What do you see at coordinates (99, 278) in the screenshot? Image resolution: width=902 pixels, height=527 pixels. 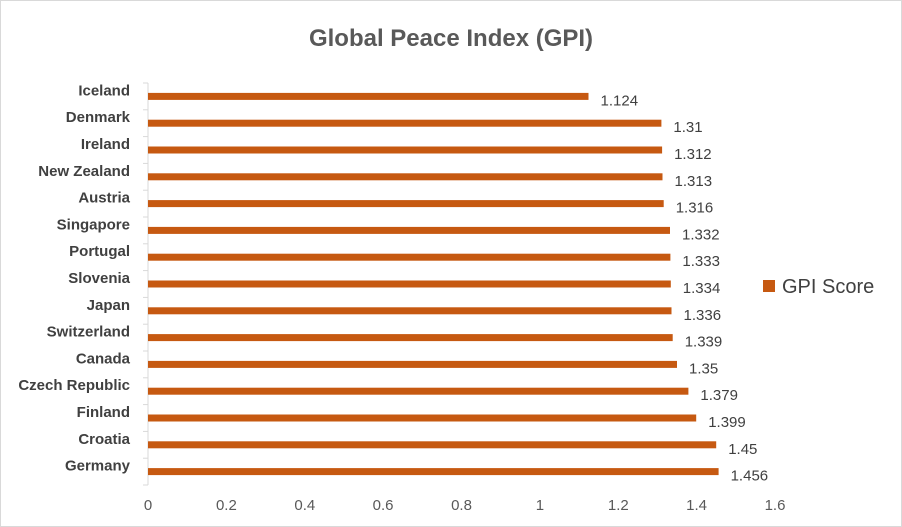 I see `category-label: Slovenia` at bounding box center [99, 278].